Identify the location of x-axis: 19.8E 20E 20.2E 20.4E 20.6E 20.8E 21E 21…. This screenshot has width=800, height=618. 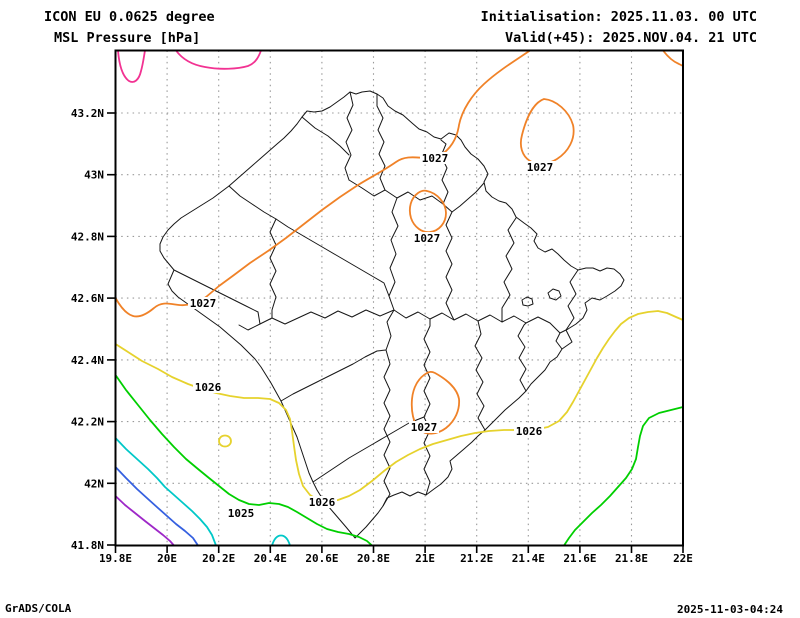
(396, 555).